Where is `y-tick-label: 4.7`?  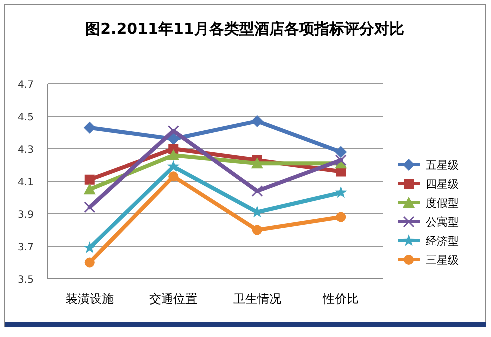 y-tick-label: 4.7 is located at coordinates (26, 85).